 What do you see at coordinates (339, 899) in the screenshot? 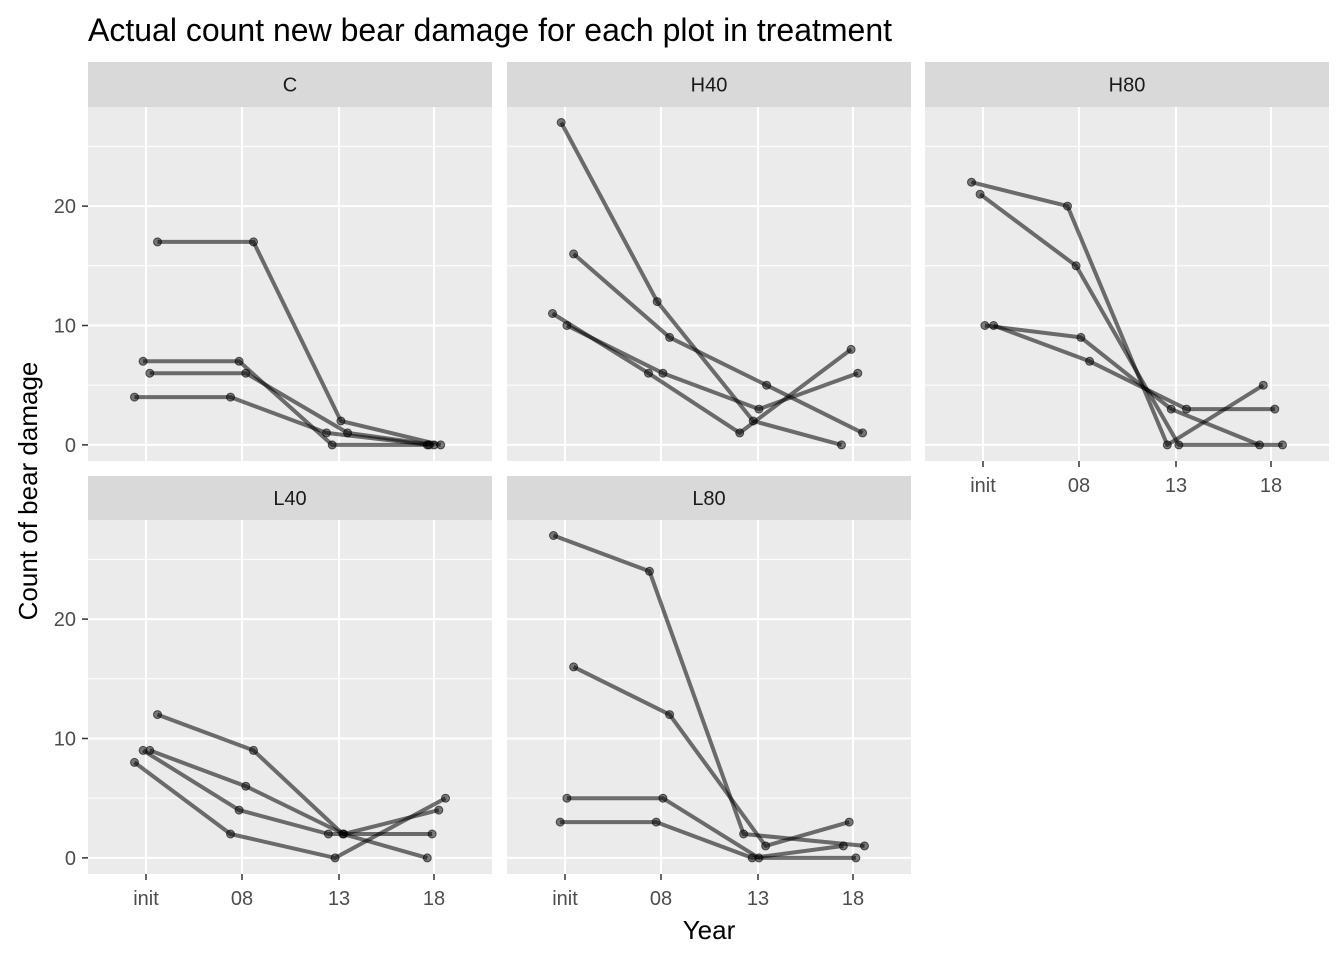
I see `x-tick-label: 13` at bounding box center [339, 899].